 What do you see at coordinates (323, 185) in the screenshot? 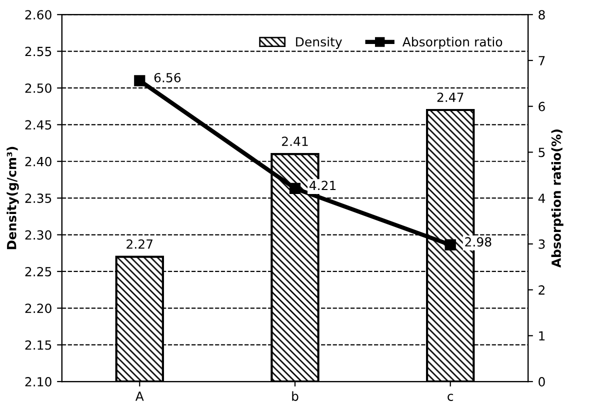
I see `data-label: 4.21` at bounding box center [323, 185].